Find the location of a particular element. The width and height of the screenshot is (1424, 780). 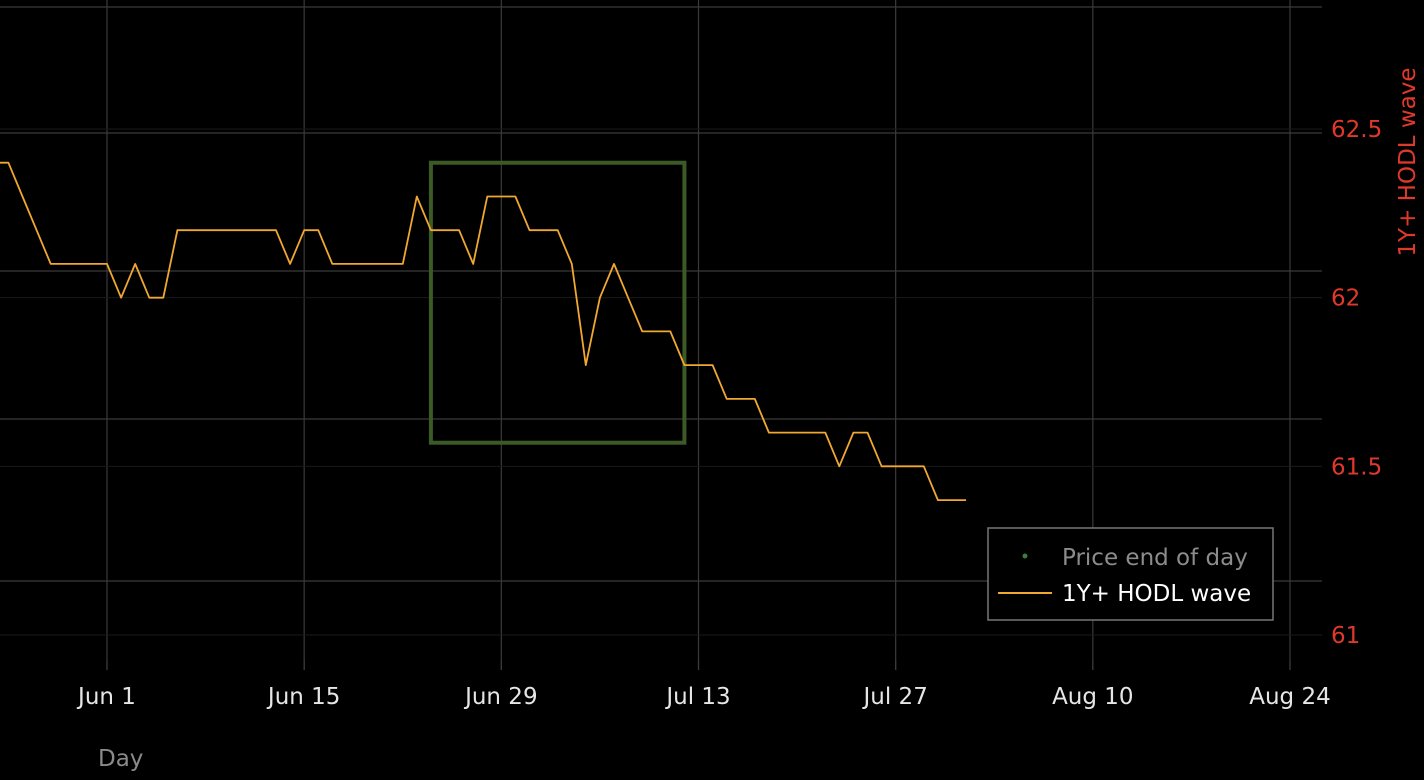

x-tick-label: Jul 27 is located at coordinates (895, 697).